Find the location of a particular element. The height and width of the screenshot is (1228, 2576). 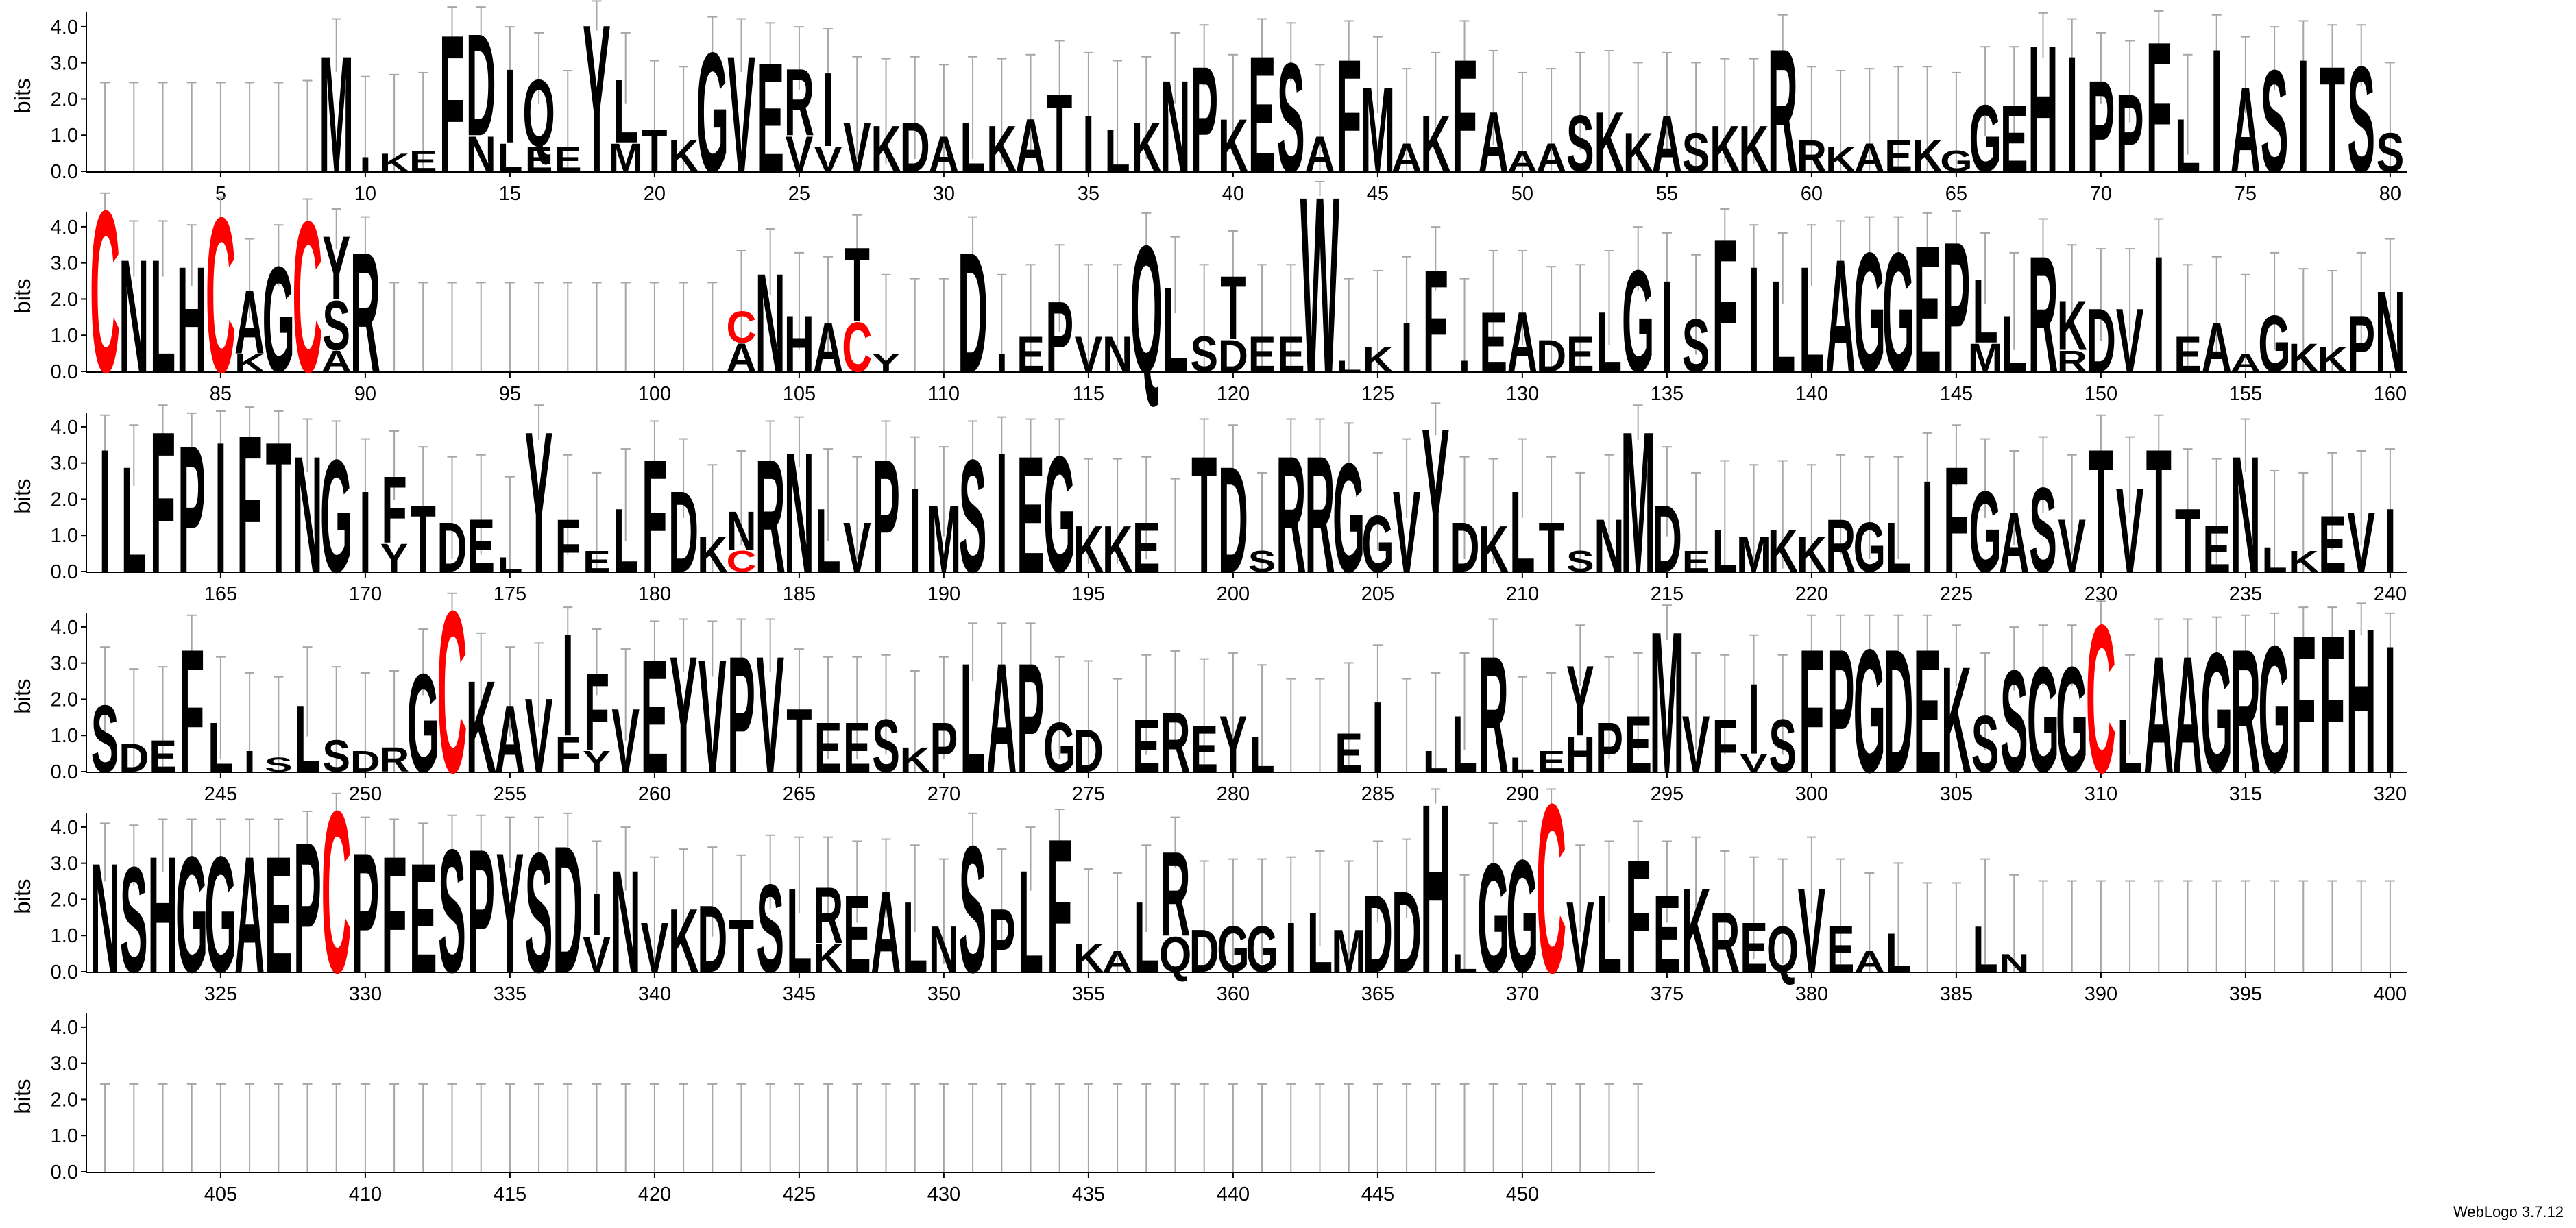

residue-L-pos-146: L is located at coordinates (1984, 311).